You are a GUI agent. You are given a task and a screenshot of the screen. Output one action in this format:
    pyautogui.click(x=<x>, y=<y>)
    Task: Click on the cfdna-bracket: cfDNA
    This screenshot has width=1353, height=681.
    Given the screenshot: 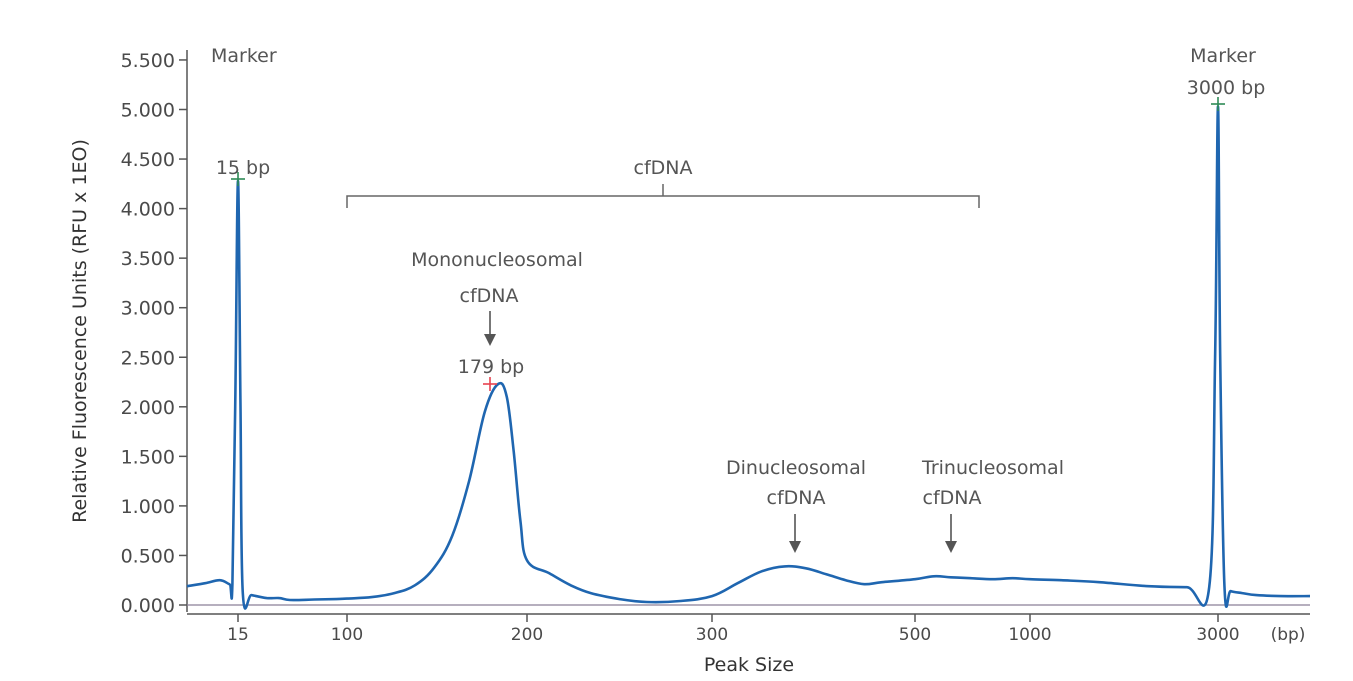 What is the action you would take?
    pyautogui.click(x=663, y=182)
    